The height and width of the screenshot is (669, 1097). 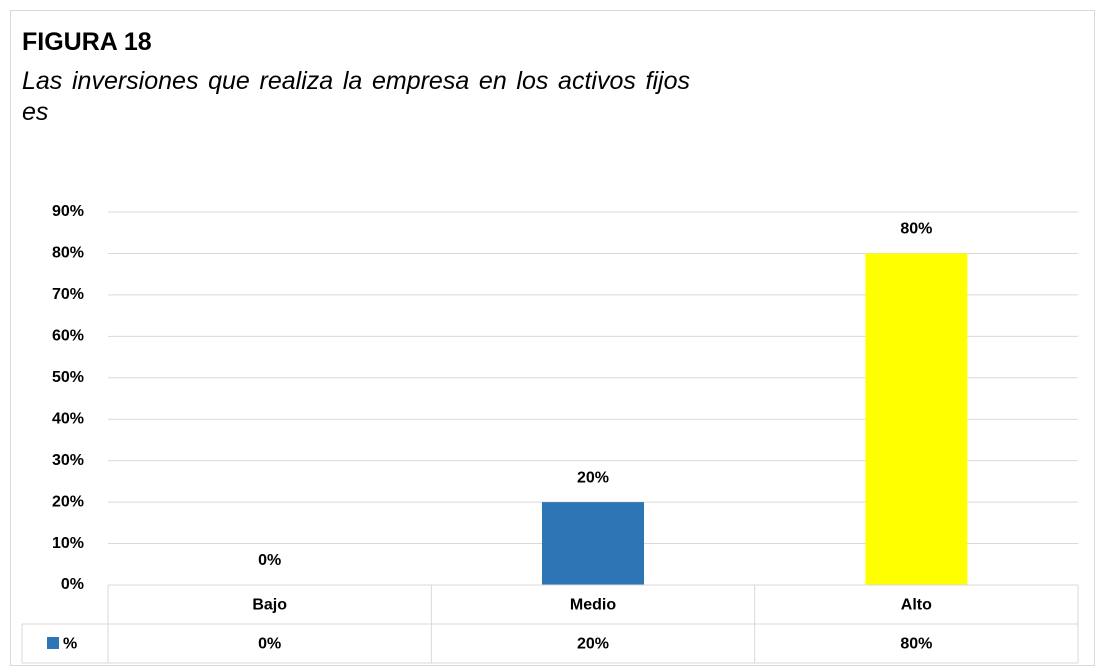 I want to click on data-label: 80%, so click(x=916, y=229).